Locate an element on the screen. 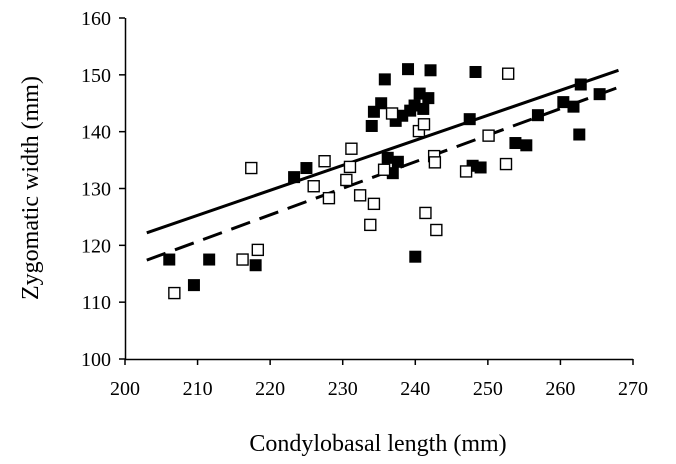 Image resolution: width=676 pixels, height=464 pixels. x-tick-label: 210 is located at coordinates (198, 389).